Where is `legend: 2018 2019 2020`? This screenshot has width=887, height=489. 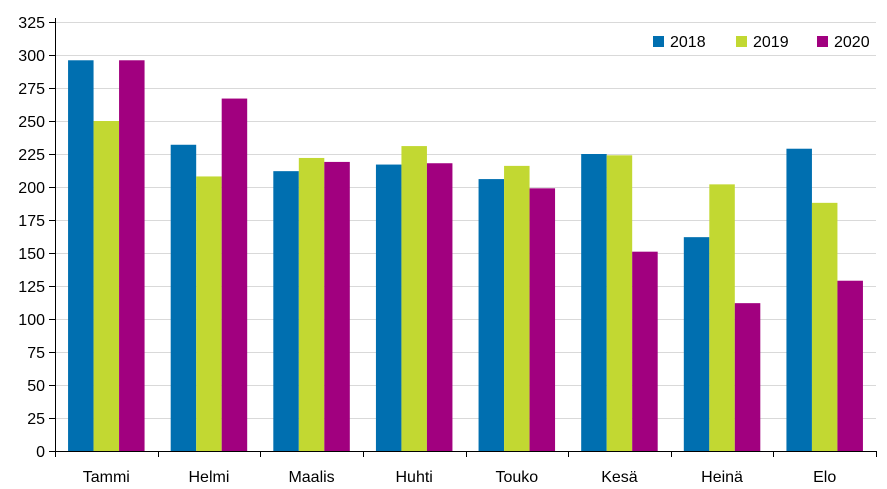 legend: 2018 2019 2020 is located at coordinates (761, 42).